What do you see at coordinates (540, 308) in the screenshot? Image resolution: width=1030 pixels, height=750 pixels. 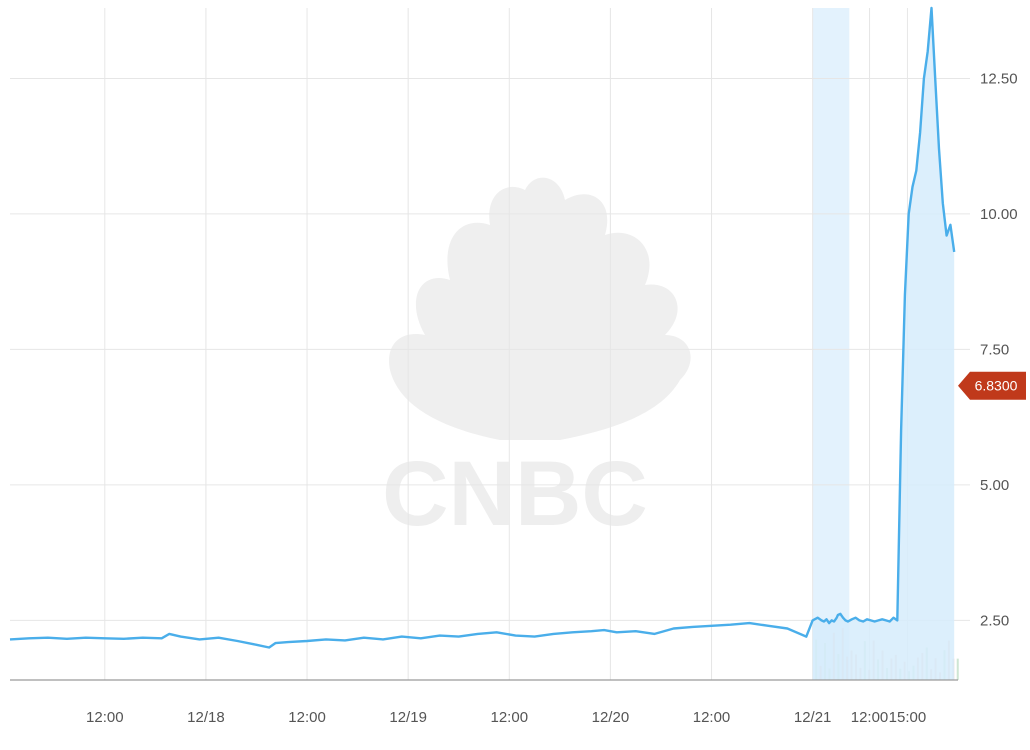 I see `peacock-logo` at bounding box center [540, 308].